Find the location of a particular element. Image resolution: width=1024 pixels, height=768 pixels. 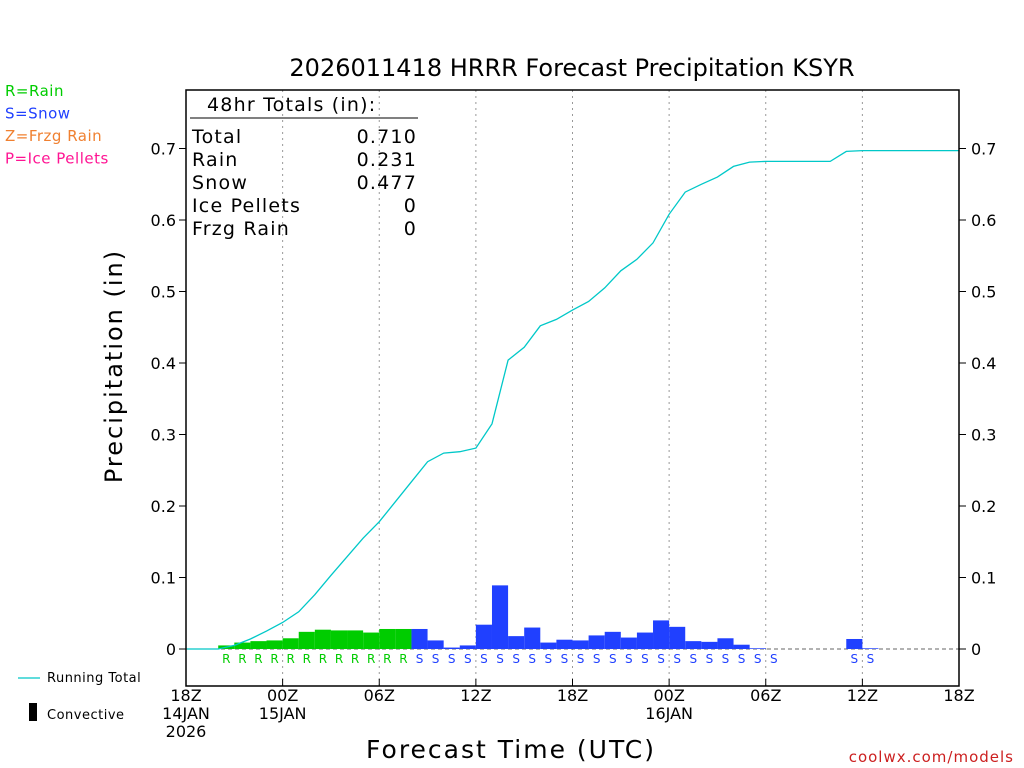

y-axis-label: Precipitation (in) is located at coordinates (114, 366).